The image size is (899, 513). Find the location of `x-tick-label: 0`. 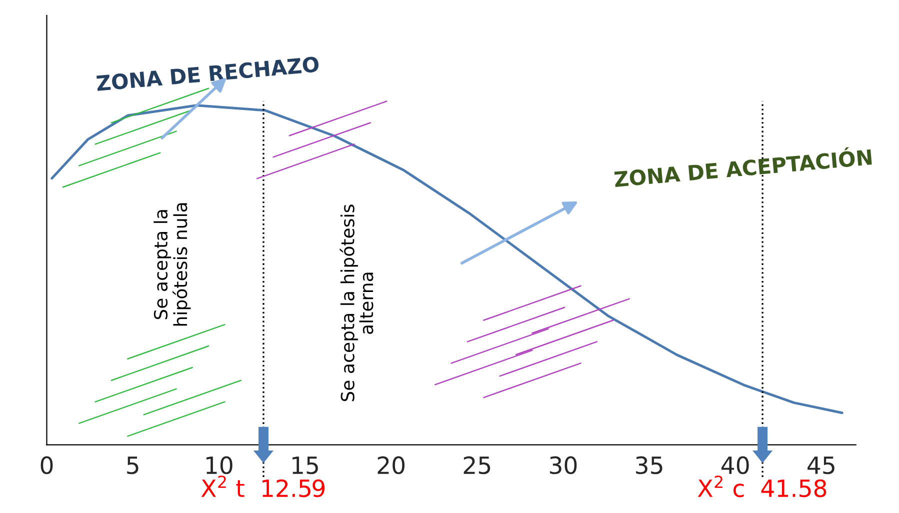

x-tick-label: 0 is located at coordinates (46, 465).